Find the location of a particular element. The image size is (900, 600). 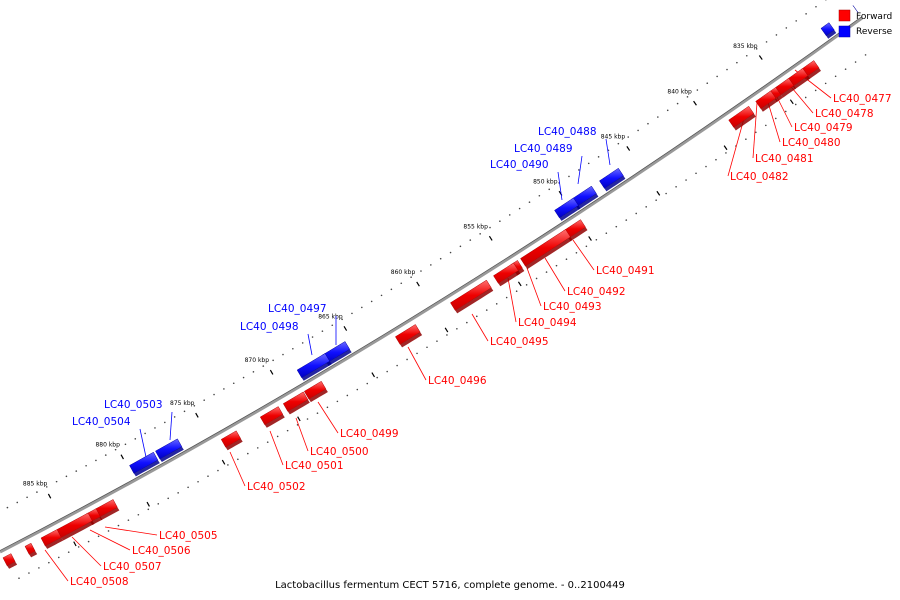

gene-label-forward: LC40_0506 is located at coordinates (161, 551).